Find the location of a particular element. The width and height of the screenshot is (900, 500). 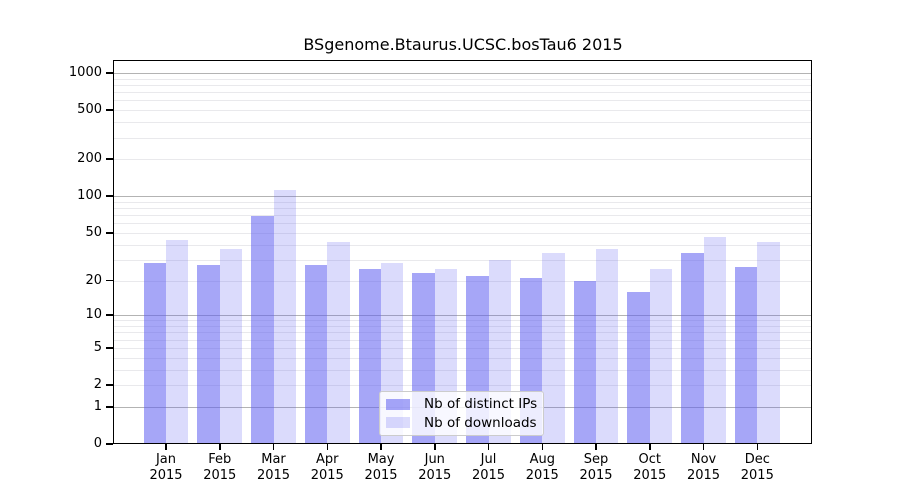

x-tick-mark-nov is located at coordinates (703, 447).